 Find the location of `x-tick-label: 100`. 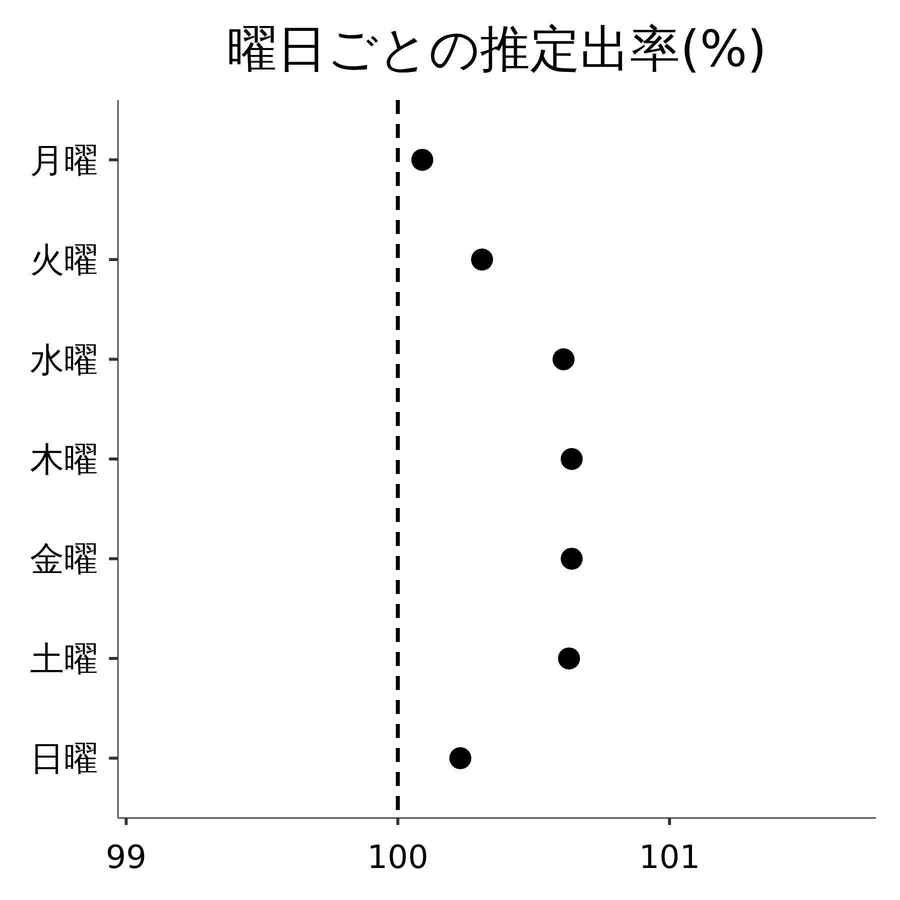

x-tick-label: 100 is located at coordinates (397, 857).